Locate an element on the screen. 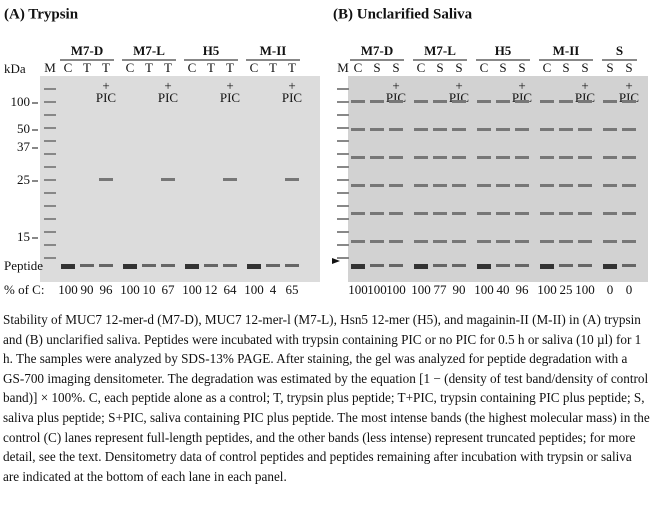 The width and height of the screenshot is (653, 531). percentage: 10 is located at coordinates (149, 289).